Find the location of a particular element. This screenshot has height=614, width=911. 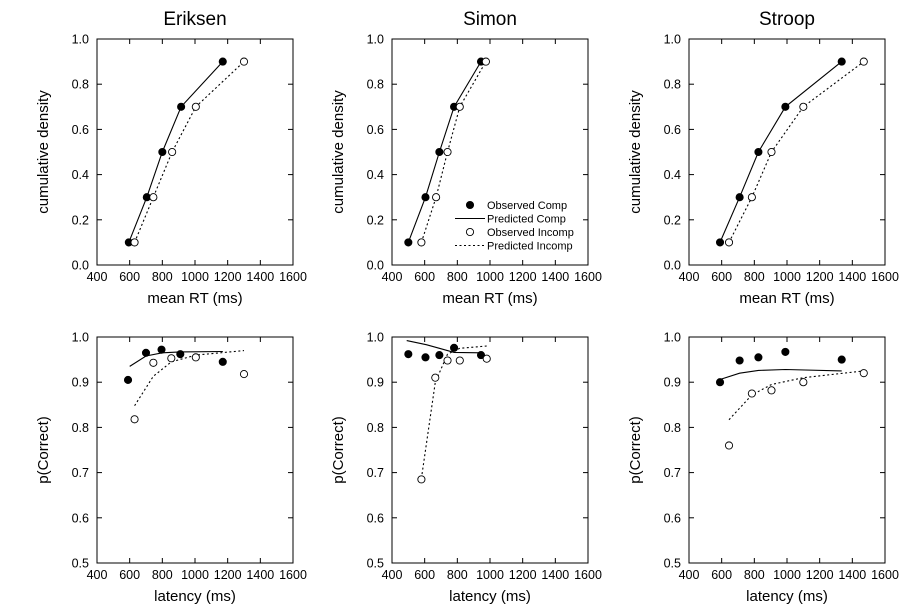

legend-entry: Observed Incomp is located at coordinates (530, 233).